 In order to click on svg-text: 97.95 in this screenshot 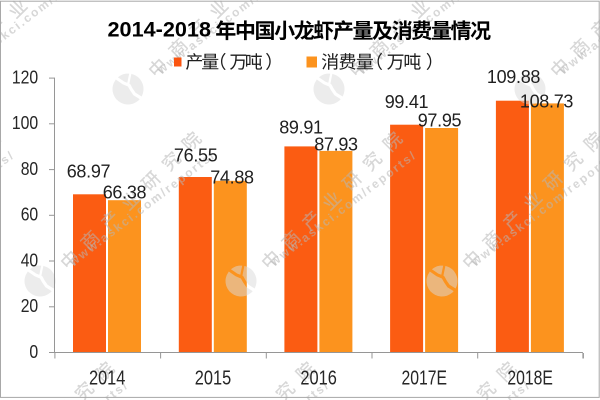, I will do `click(440, 121)`.